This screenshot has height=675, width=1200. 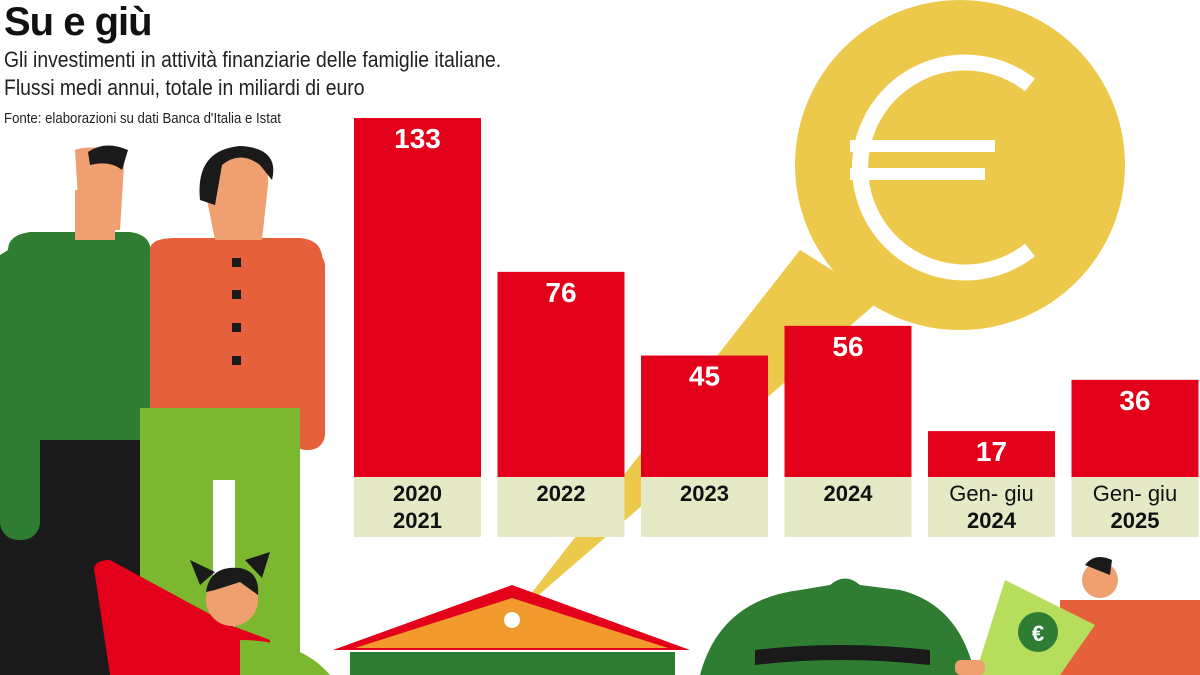 I want to click on banknote-icon: €, so click(x=1077, y=615).